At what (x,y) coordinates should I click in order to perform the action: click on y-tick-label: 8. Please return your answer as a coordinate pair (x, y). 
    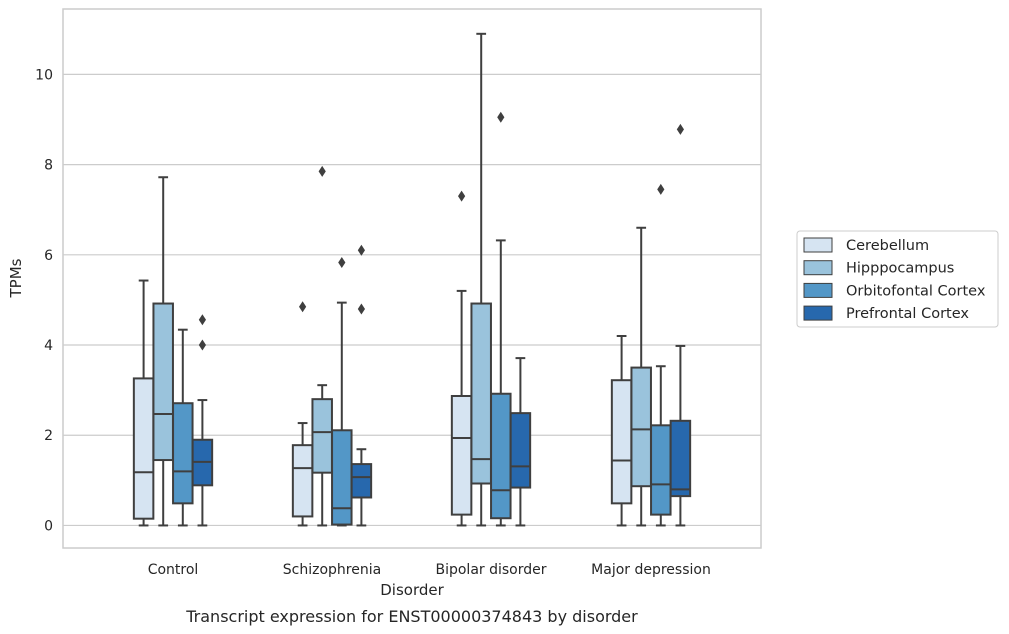
    Looking at the image, I should click on (48, 166).